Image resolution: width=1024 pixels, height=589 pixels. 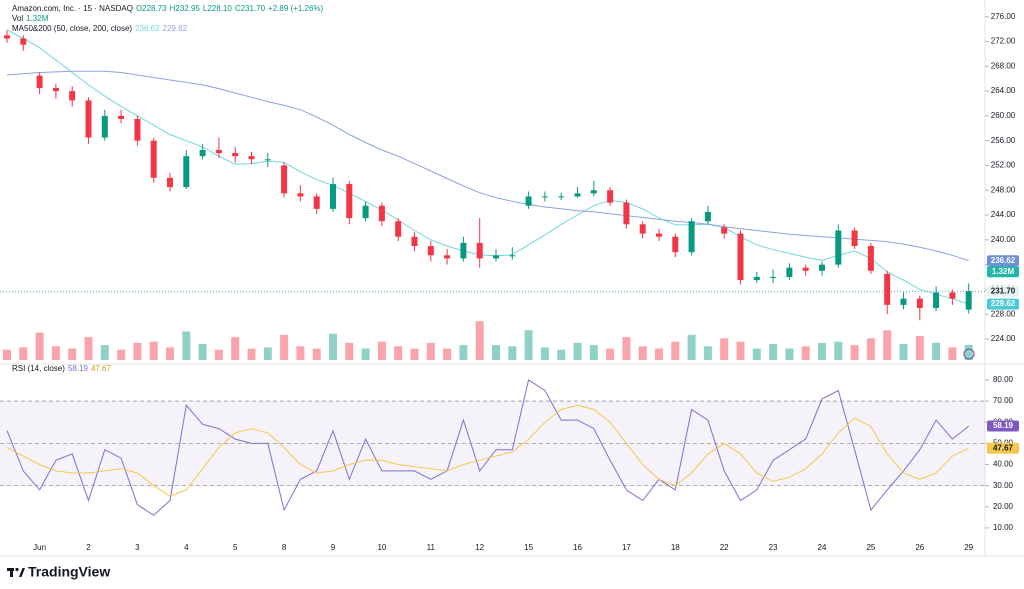 I want to click on legend-value: O228.73, so click(x=151, y=8).